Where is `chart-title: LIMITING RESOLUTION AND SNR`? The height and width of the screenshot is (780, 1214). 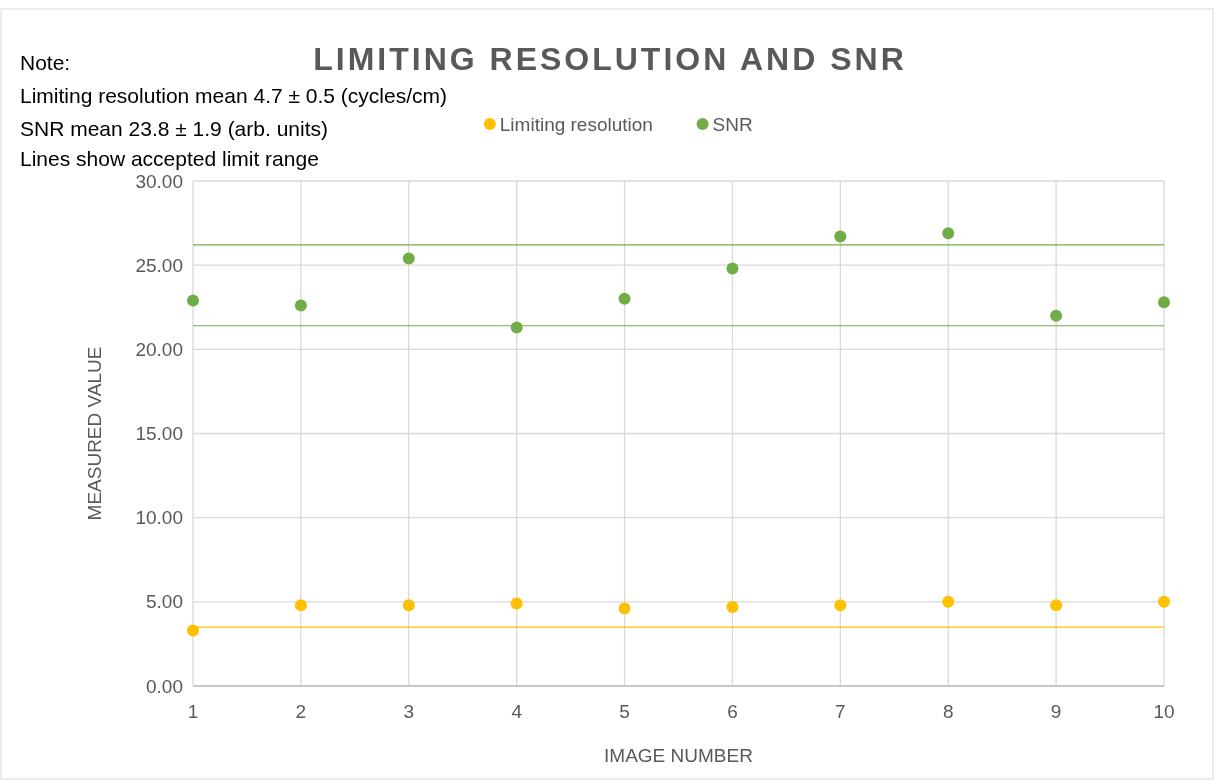
chart-title: LIMITING RESOLUTION AND SNR is located at coordinates (610, 59).